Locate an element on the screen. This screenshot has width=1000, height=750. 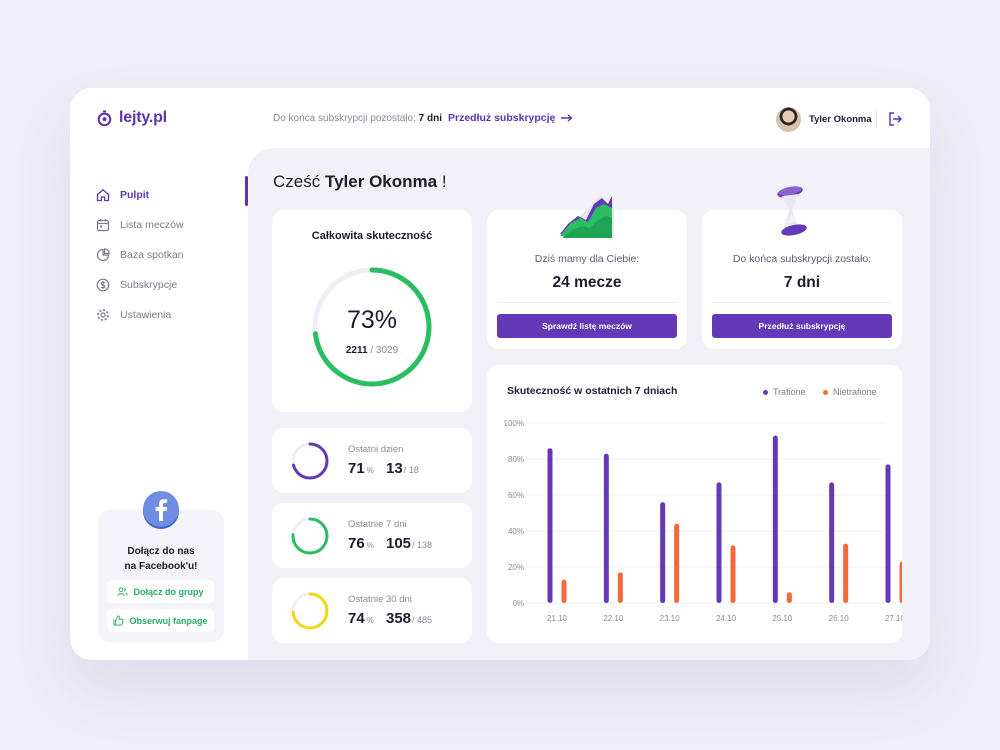
gear-icon is located at coordinates (103, 315).